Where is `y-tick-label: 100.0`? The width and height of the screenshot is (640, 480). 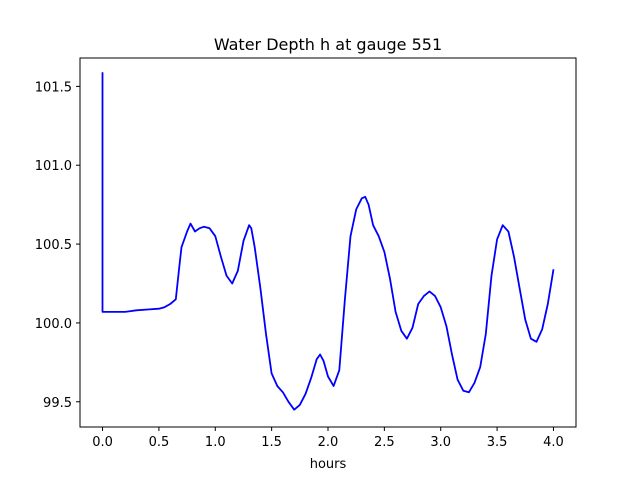 y-tick-label: 100.0 is located at coordinates (53, 324).